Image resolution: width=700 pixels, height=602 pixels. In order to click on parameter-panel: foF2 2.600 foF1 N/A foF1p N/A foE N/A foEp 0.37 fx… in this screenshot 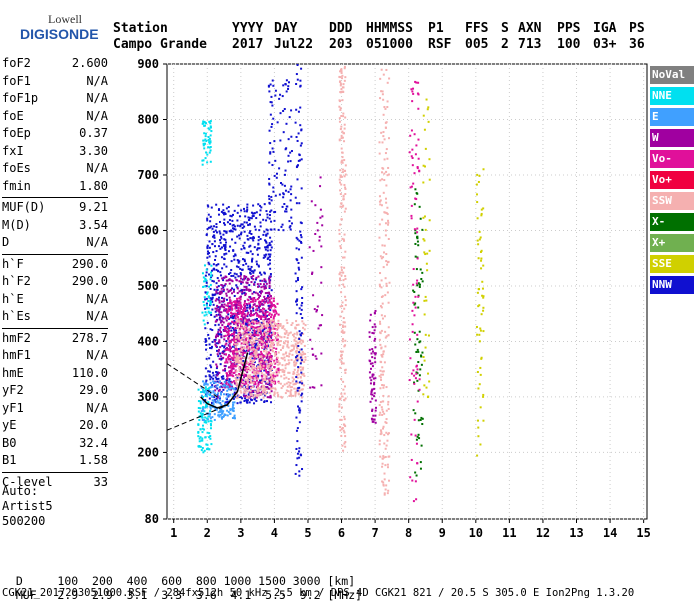, I will do `click(55, 274)`.